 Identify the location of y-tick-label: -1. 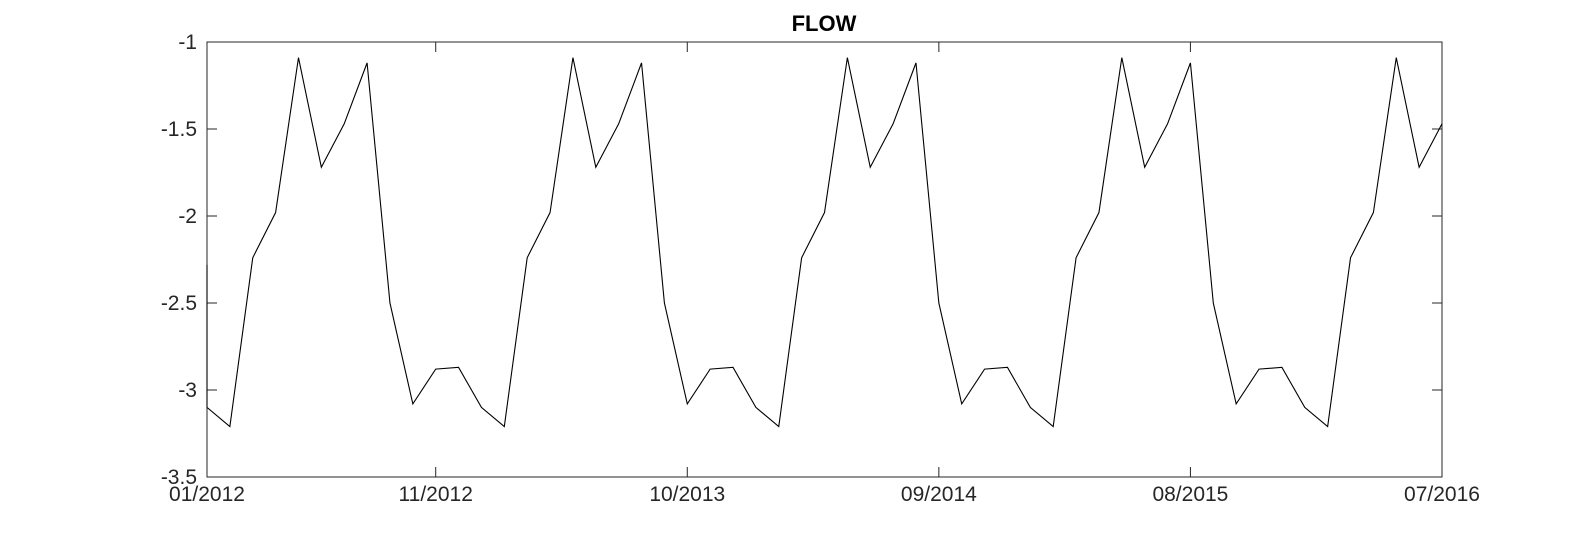
(187, 42).